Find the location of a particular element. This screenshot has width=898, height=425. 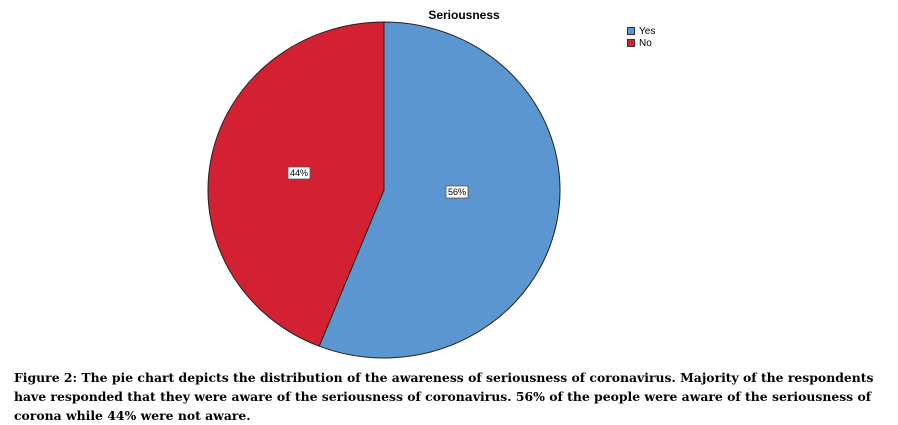

legend-item-yes: Yes is located at coordinates (641, 31).